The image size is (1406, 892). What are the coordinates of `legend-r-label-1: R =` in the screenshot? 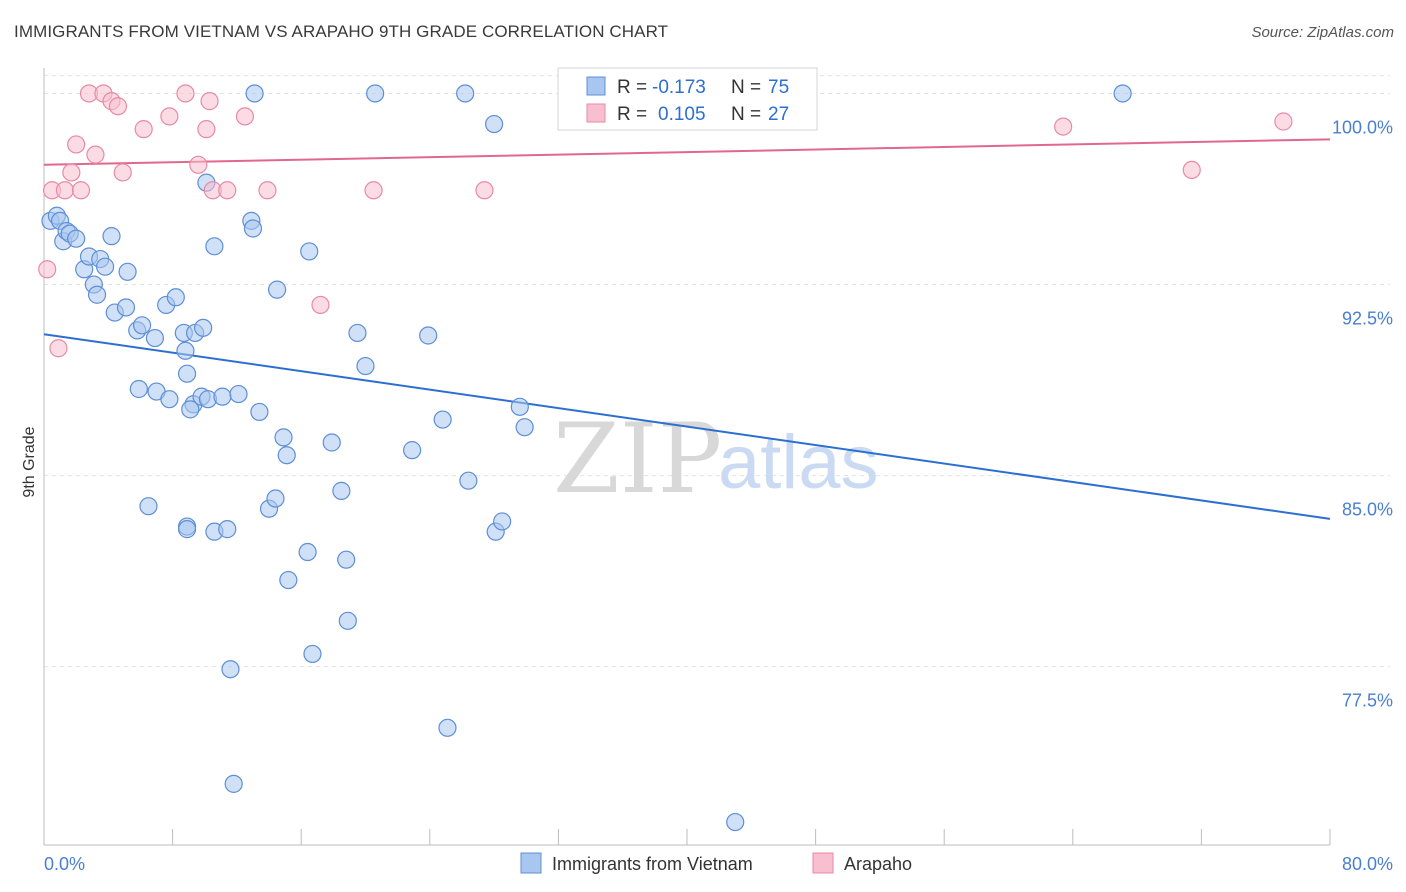 It's located at (632, 87).